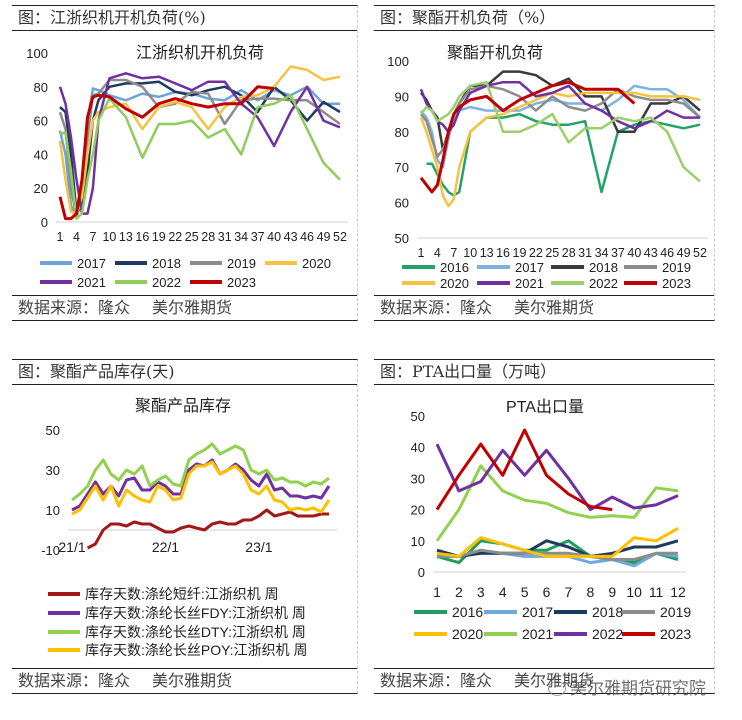 Image resolution: width=742 pixels, height=720 pixels. I want to click on series-line-2020, so click(557, 542).